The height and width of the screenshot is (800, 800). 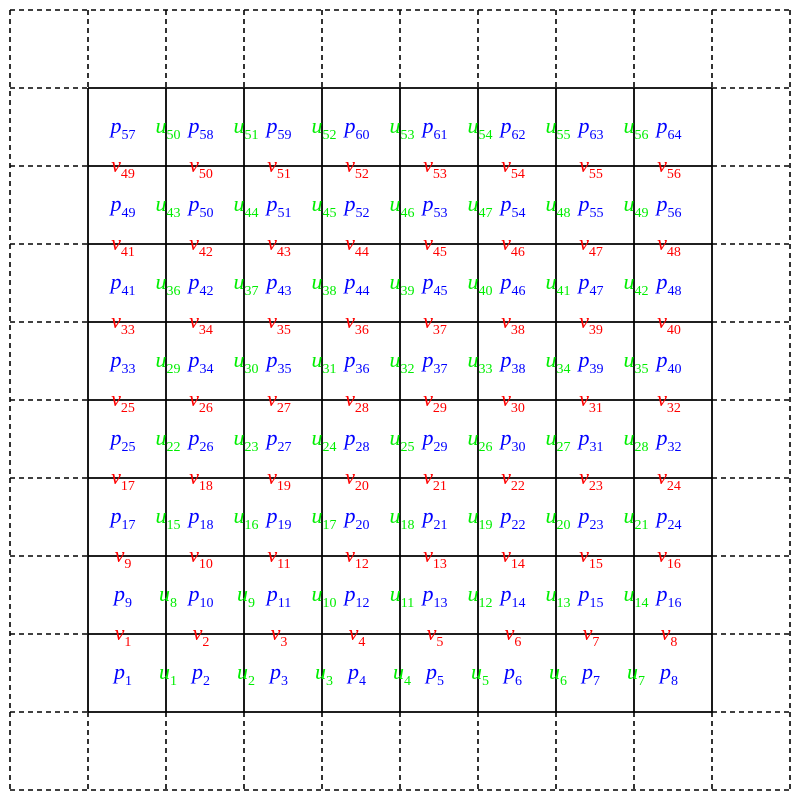 I want to click on u-velocity-node-label: u30, so click(x=246, y=362).